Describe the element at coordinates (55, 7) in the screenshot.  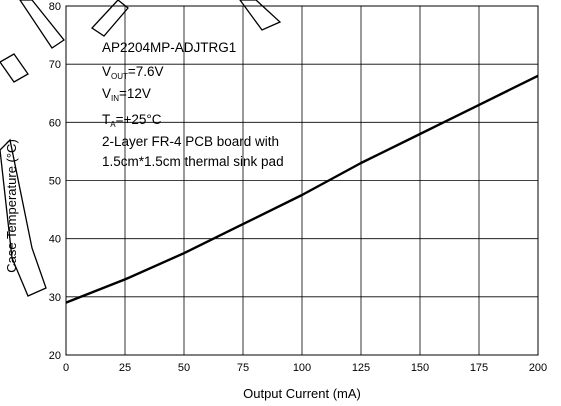
I see `y-tick-label: 80` at that location.